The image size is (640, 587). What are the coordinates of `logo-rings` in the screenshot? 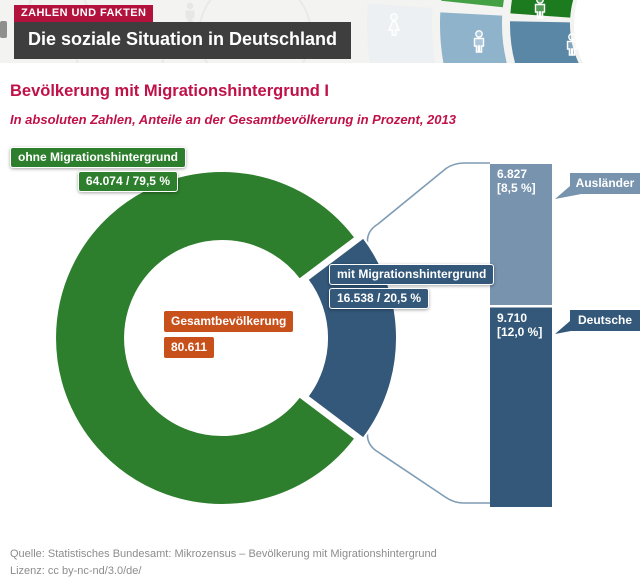 It's located at (503, 31).